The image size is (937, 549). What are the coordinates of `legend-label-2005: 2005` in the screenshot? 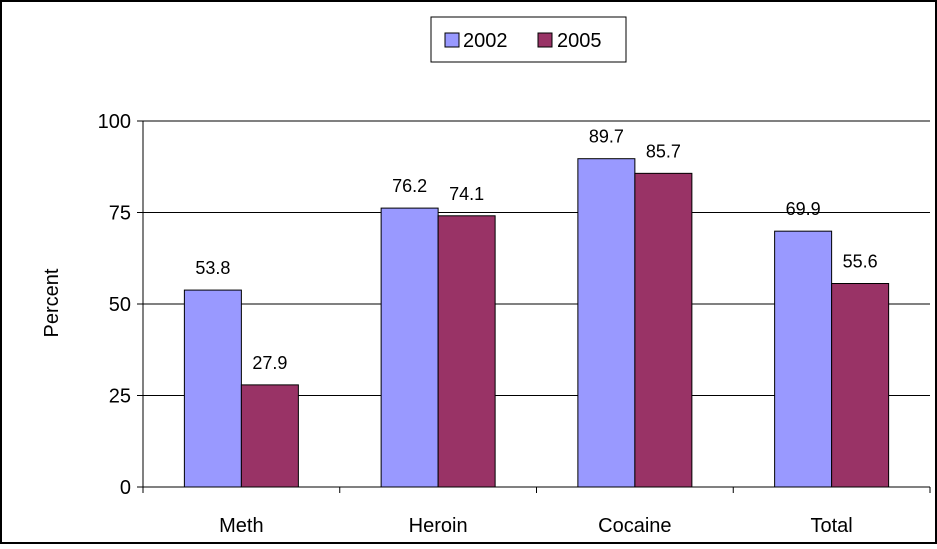 It's located at (579, 41).